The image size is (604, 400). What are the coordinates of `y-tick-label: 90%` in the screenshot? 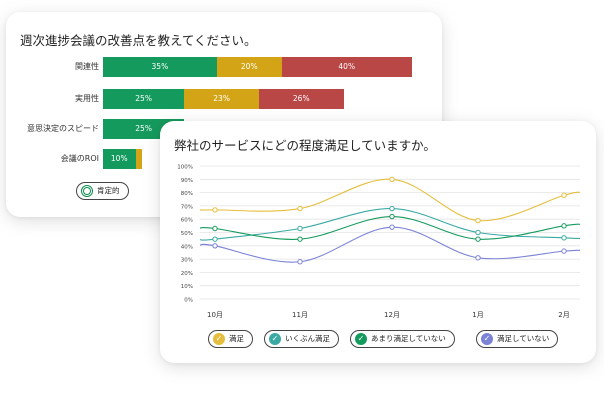 It's located at (187, 181).